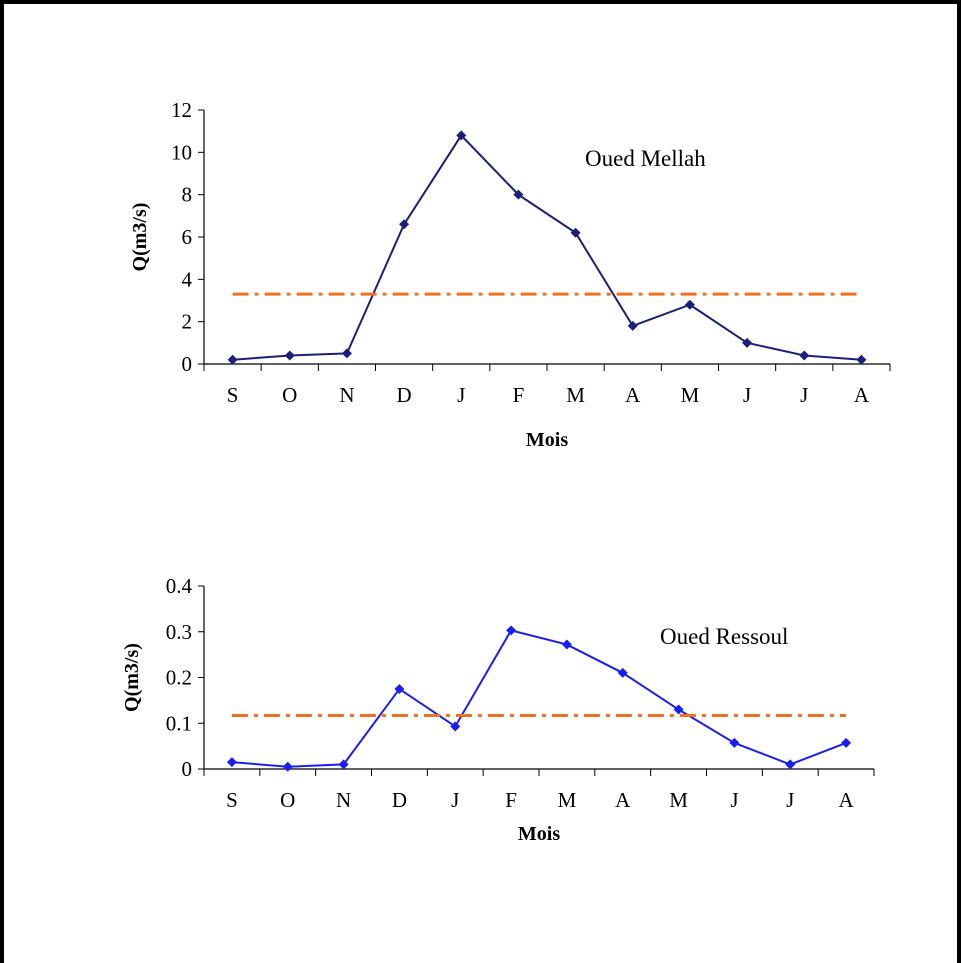 The width and height of the screenshot is (961, 963). What do you see at coordinates (179, 678) in the screenshot?
I see `y-tick-label: 0.2` at bounding box center [179, 678].